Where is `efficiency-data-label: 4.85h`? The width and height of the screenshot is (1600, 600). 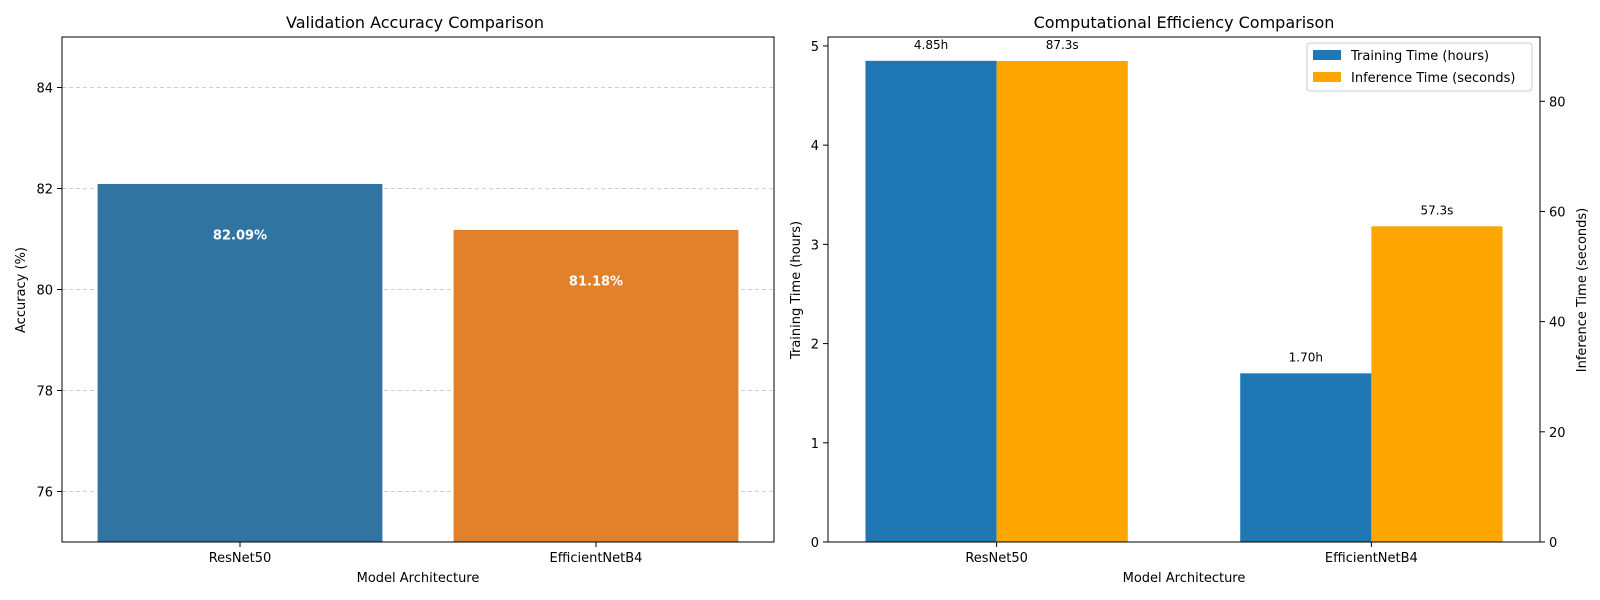
efficiency-data-label: 4.85h is located at coordinates (931, 45).